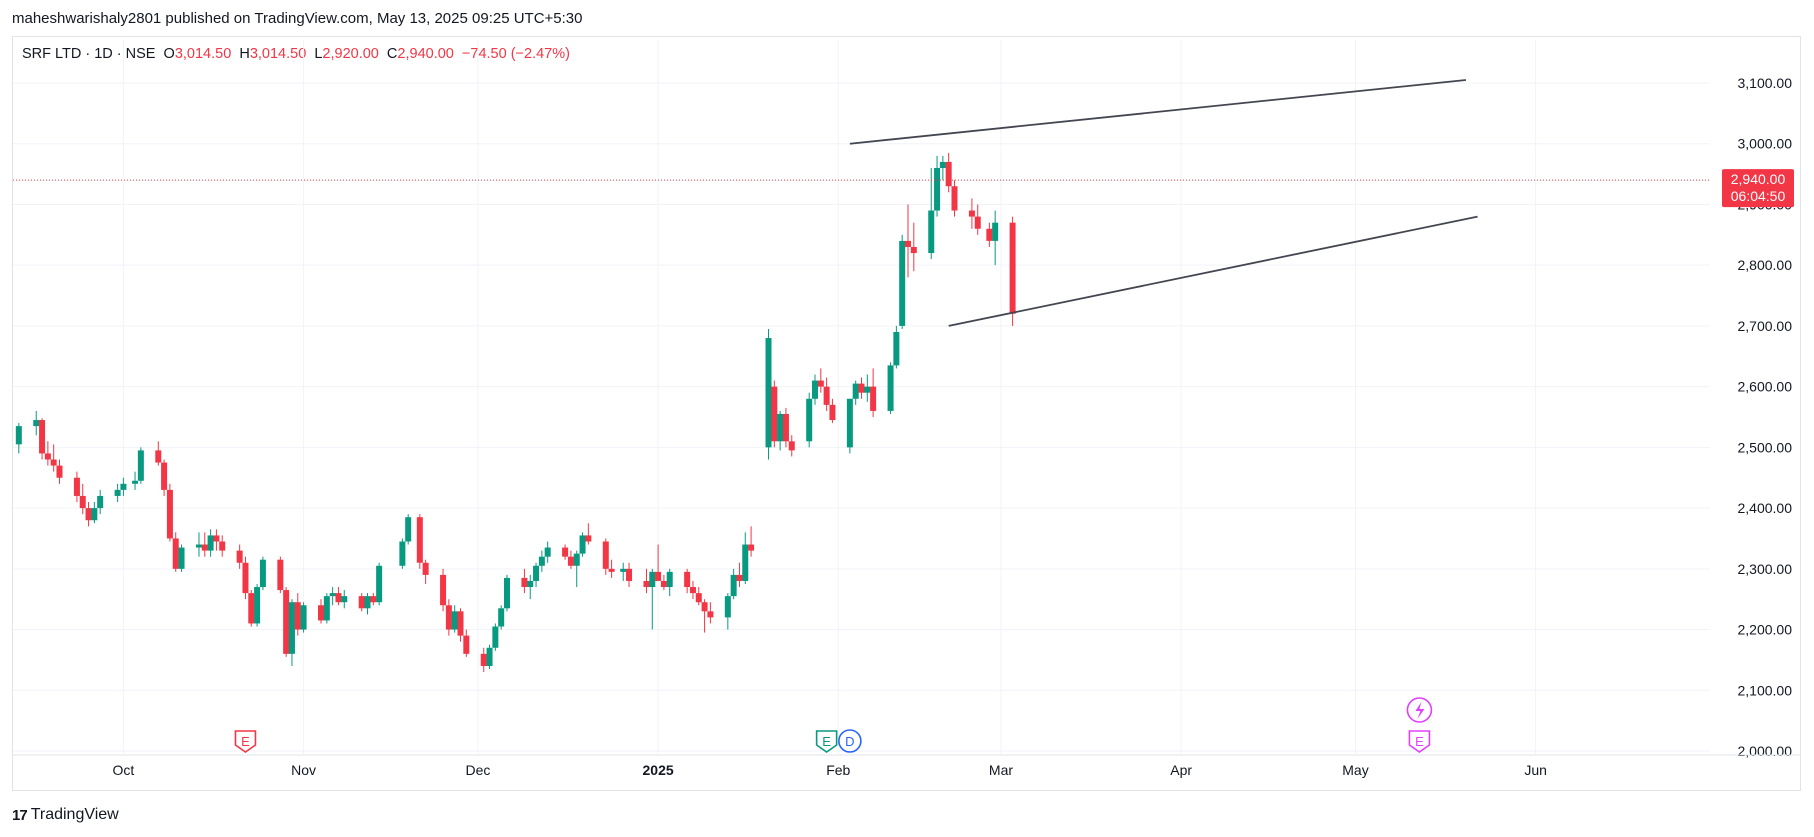 The width and height of the screenshot is (1814, 837). Describe the element at coordinates (169, 54) in the screenshot. I see `open-label: O` at that location.